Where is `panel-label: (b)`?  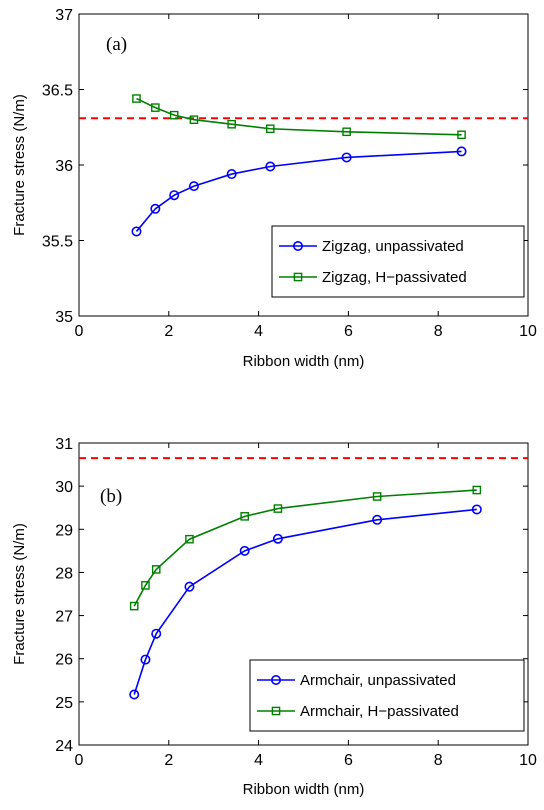 panel-label: (b) is located at coordinates (111, 496).